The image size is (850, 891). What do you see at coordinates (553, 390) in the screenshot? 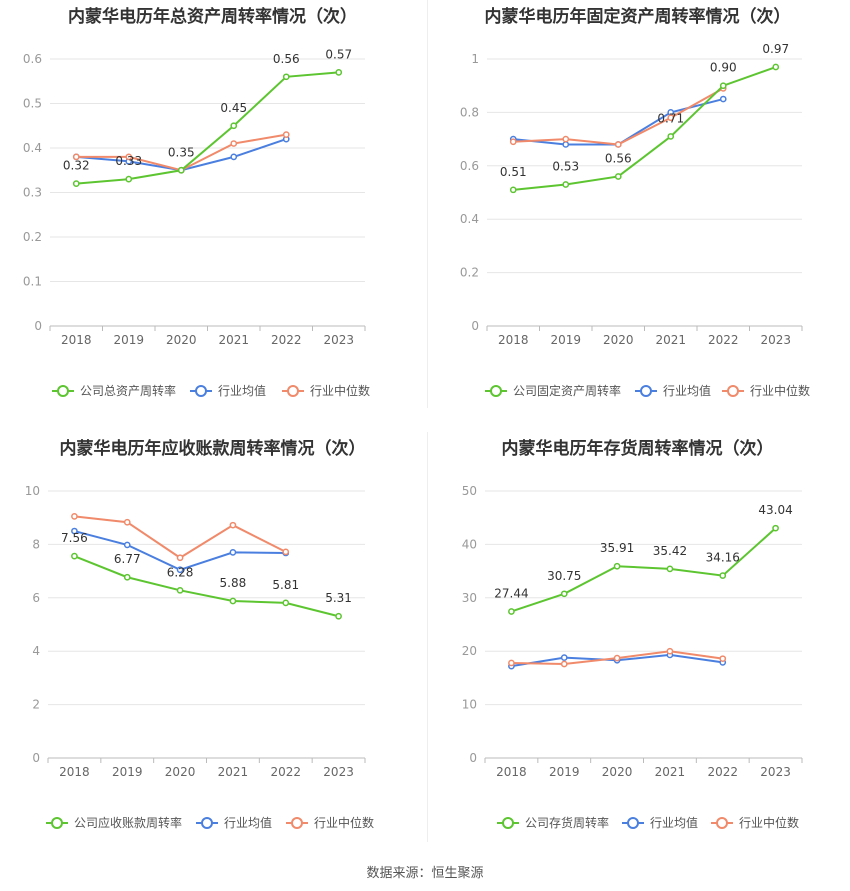
I see `legend-item-company: 公司固定资产周转率` at bounding box center [553, 390].